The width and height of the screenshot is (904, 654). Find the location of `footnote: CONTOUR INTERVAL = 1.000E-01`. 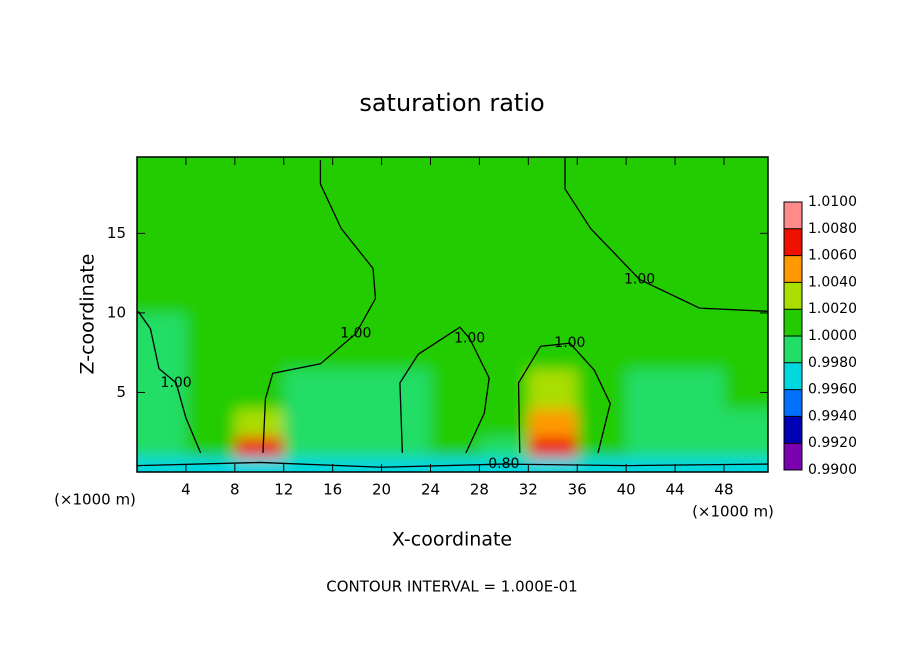

footnote: CONTOUR INTERVAL = 1.000E-01 is located at coordinates (451, 587).